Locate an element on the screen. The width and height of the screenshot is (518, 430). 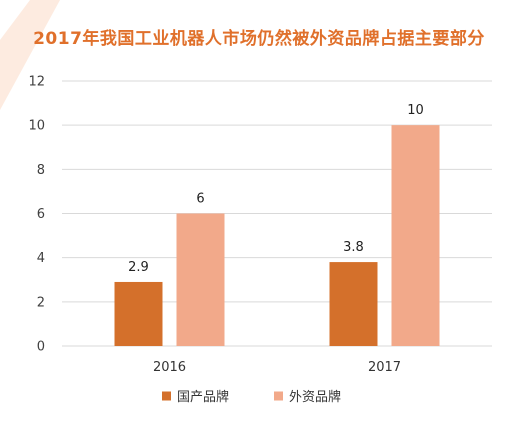
y-tick-label: 4 is located at coordinates (41, 258).